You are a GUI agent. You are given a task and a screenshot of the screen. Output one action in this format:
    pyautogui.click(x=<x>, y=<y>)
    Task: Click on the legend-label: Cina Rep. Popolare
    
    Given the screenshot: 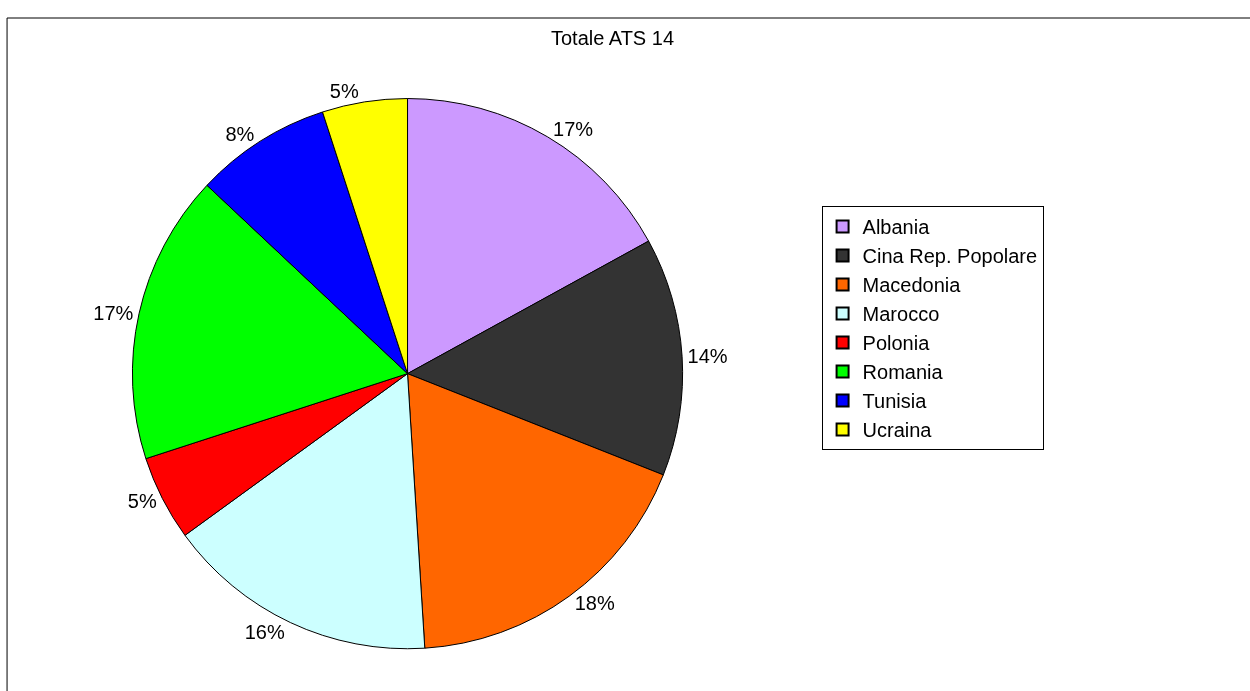 What is the action you would take?
    pyautogui.click(x=950, y=256)
    